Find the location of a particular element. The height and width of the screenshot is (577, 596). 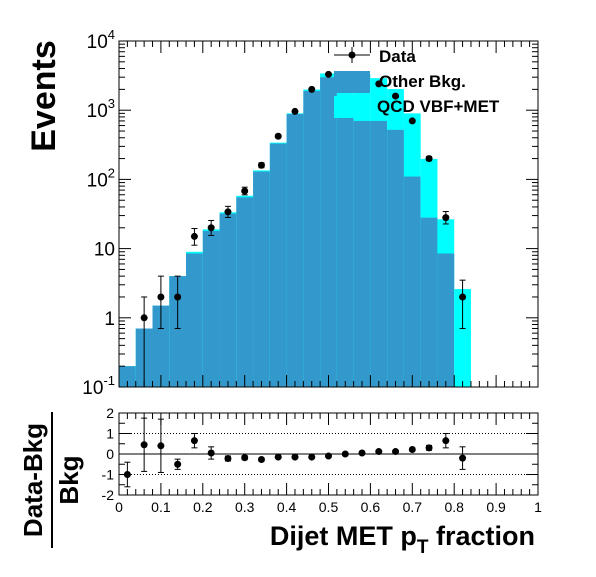

y-tick-label: 10² is located at coordinates (101, 178).